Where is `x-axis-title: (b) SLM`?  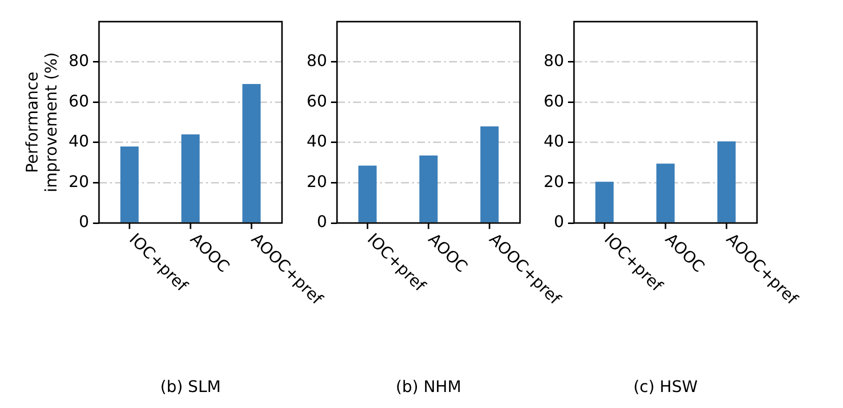
x-axis-title: (b) SLM is located at coordinates (190, 386).